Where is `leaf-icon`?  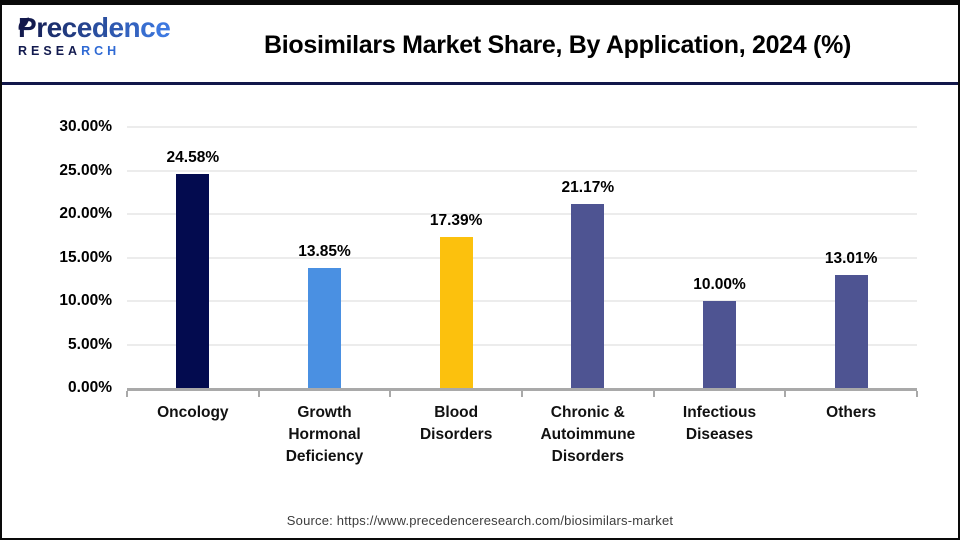 leaf-icon is located at coordinates (23, 22).